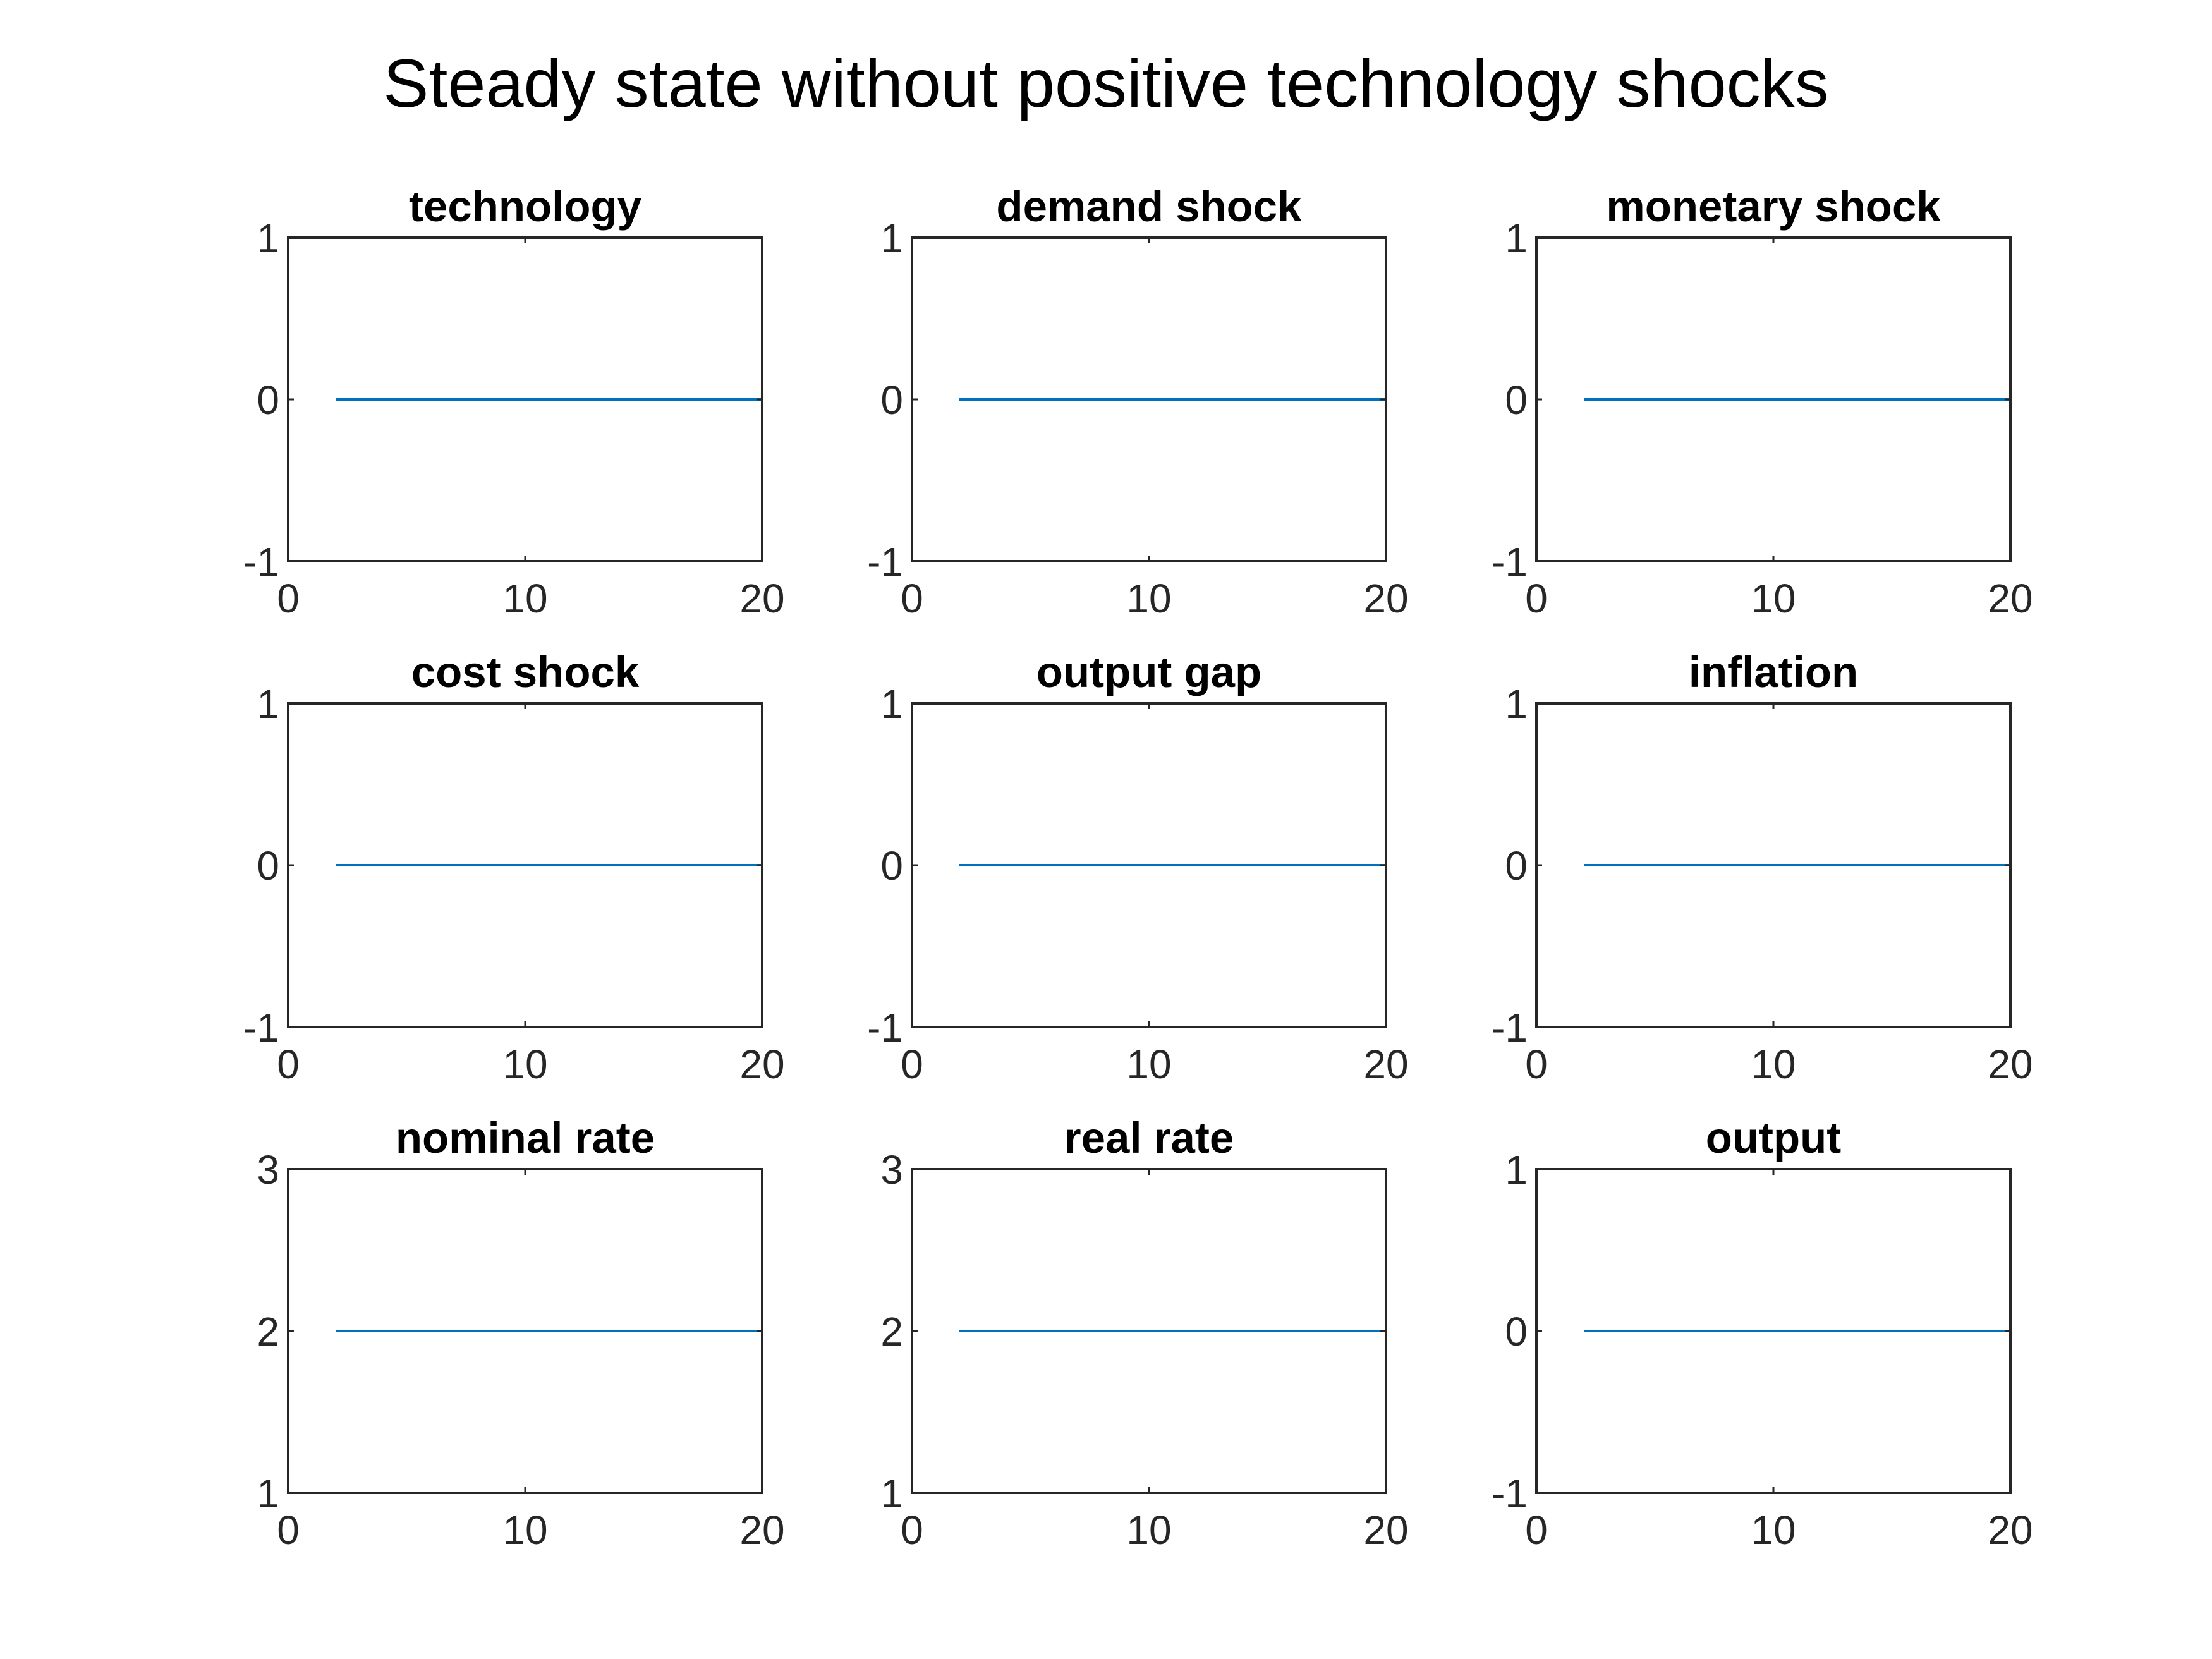 This screenshot has height=1659, width=2212. What do you see at coordinates (1148, 1530) in the screenshot?
I see `x-tick-label-real-rate-10: 10` at bounding box center [1148, 1530].